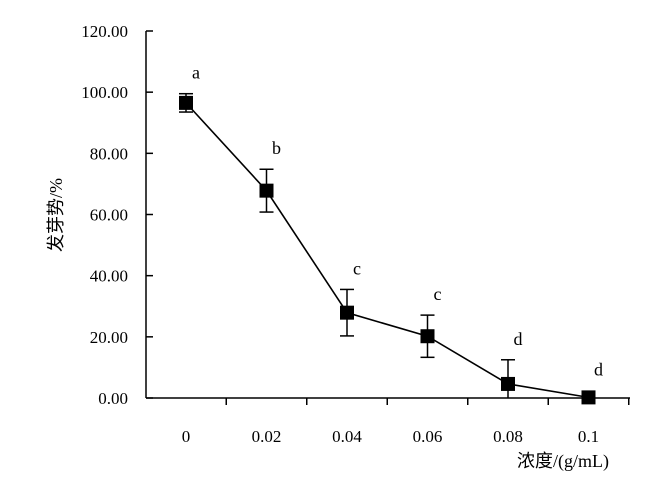  I want to click on y-axis: 0.00 20.00 40.00 60.00 80.00 100.00 120.00, so click(117, 215).